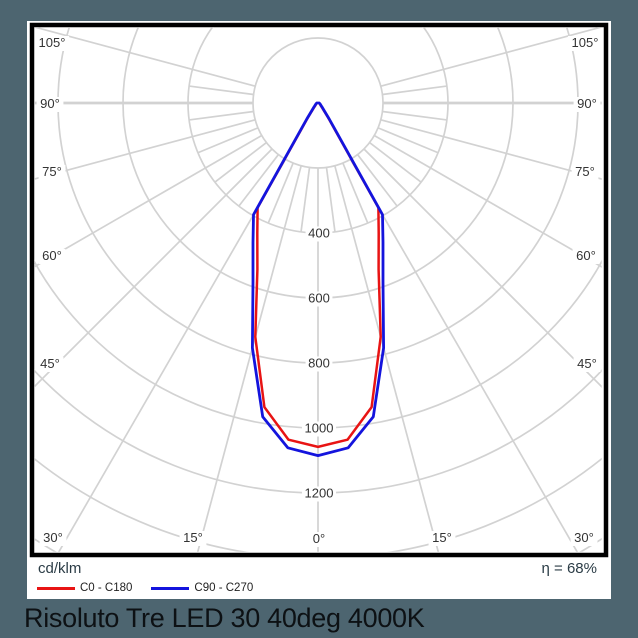 The width and height of the screenshot is (638, 638). I want to click on ring-label: 1000, so click(319, 428).